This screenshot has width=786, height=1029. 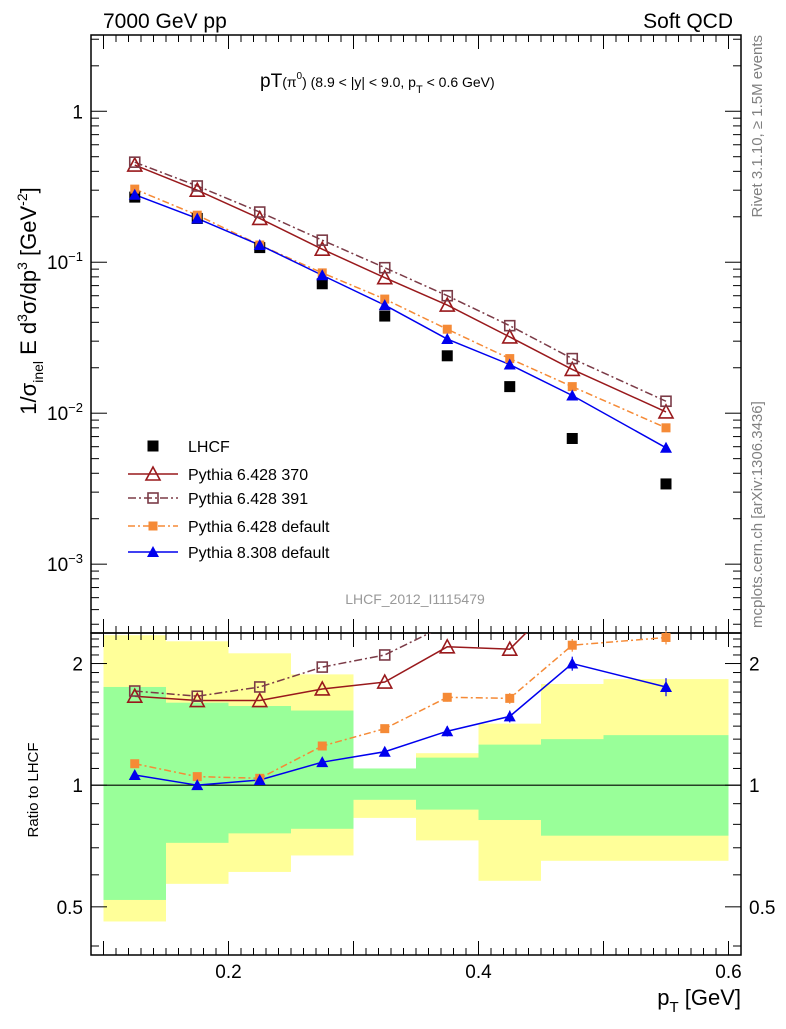 I want to click on ratio-tick-label-left: 2, so click(x=77, y=665).